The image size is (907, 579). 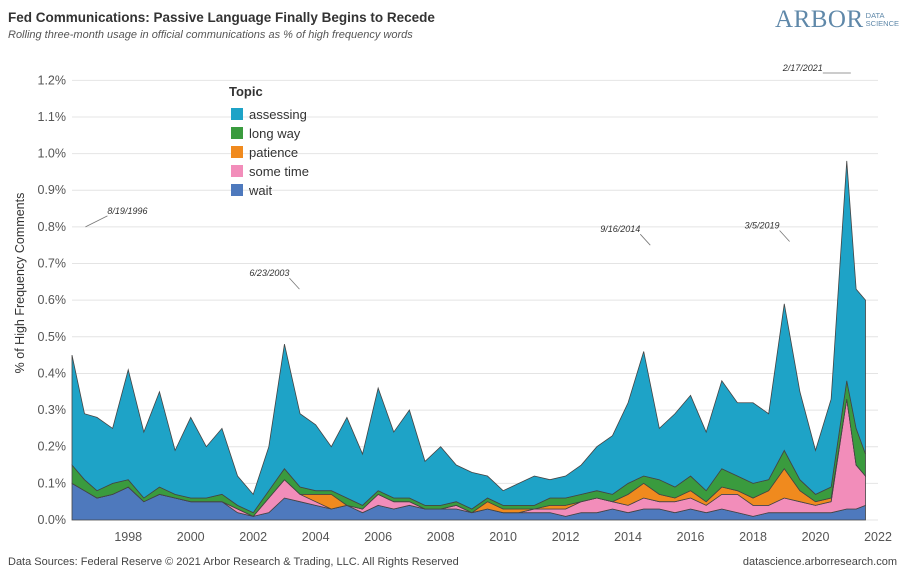 I want to click on y-axis-label: % of High Frequency Comments, so click(x=20, y=283).